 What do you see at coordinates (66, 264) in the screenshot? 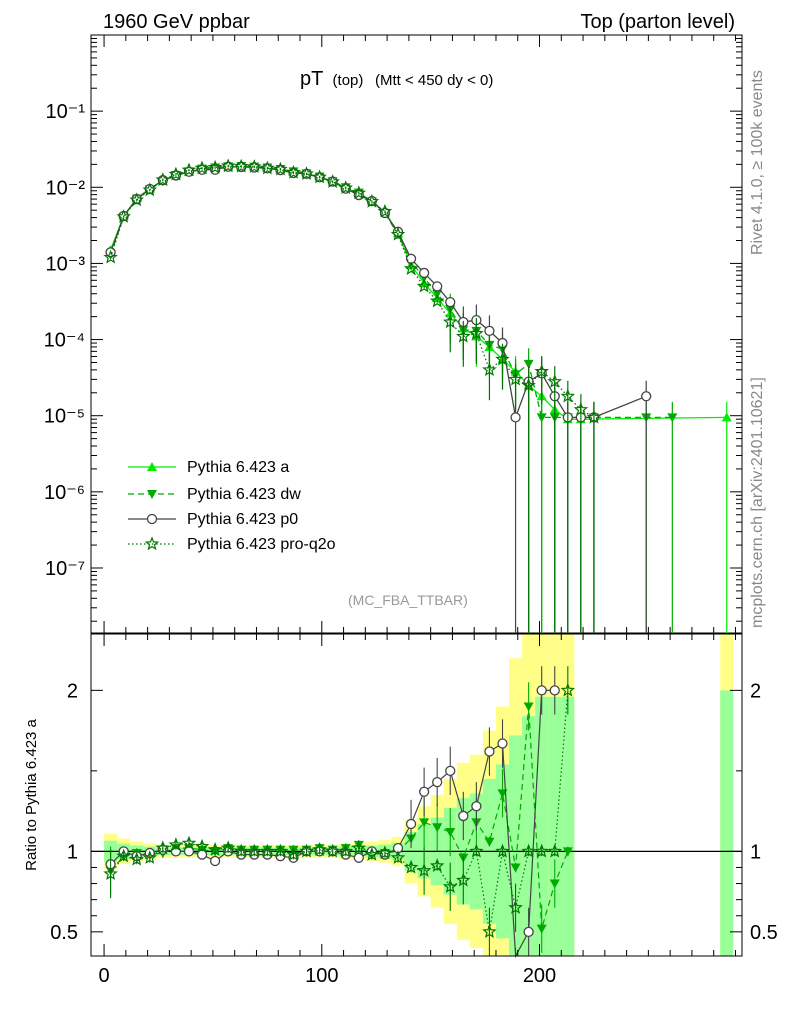
I see `y-tick-label: 10⁻³` at bounding box center [66, 264].